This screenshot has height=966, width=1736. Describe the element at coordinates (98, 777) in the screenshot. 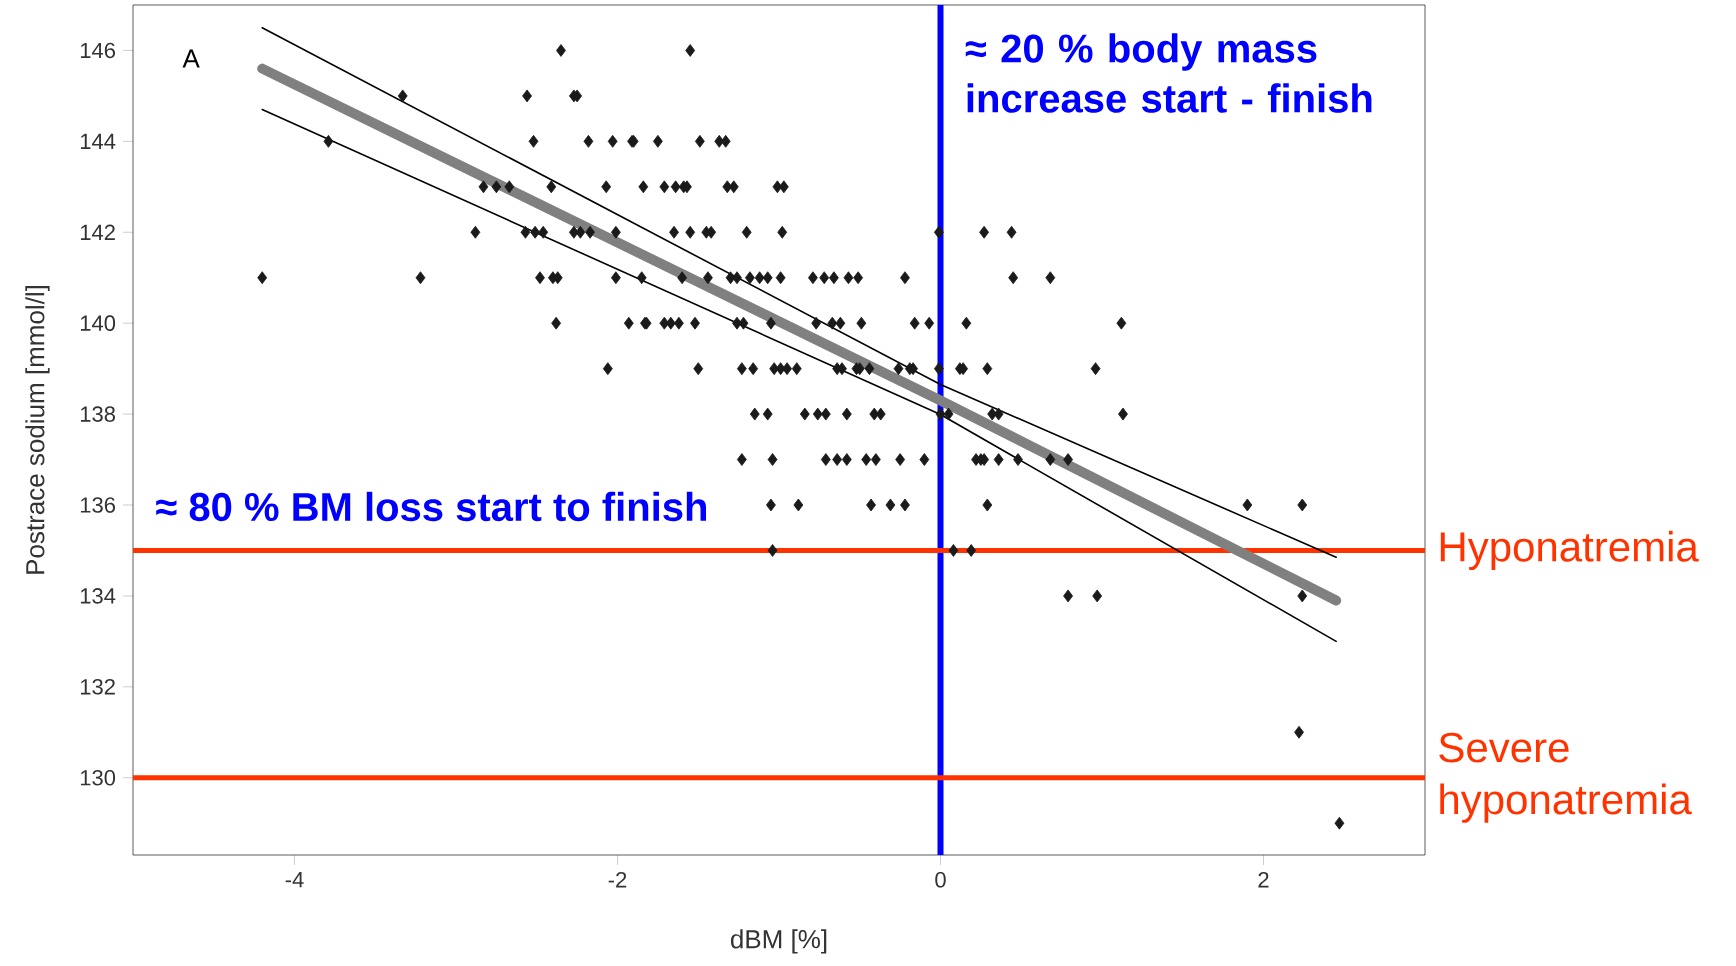

I see `y-tick-label: 130` at that location.